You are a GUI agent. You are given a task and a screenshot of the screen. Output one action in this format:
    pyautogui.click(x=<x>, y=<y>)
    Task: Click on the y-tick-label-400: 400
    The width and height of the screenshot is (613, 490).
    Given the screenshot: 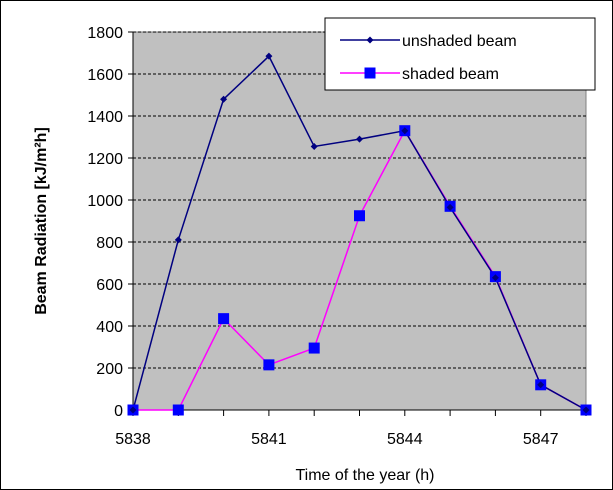 What is the action you would take?
    pyautogui.click(x=109, y=327)
    